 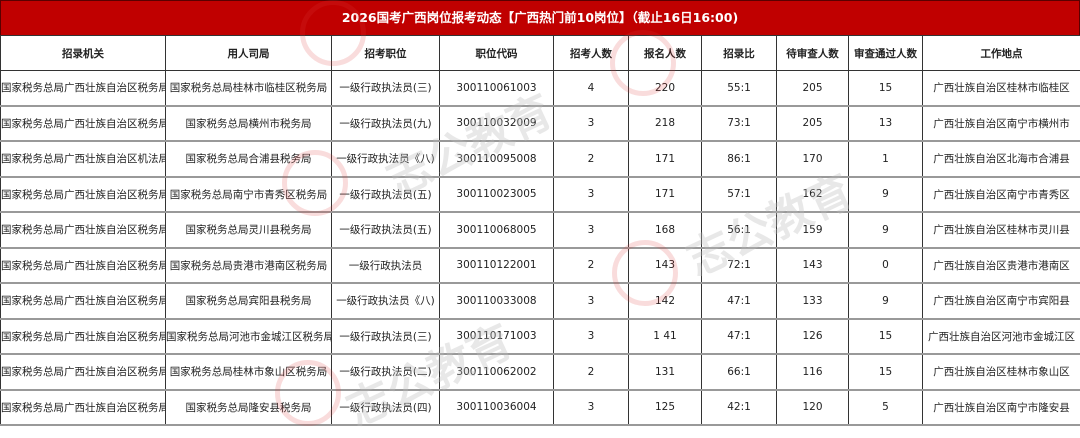 What do you see at coordinates (497, 88) in the screenshot?
I see `table-cell: 300110061003` at bounding box center [497, 88].